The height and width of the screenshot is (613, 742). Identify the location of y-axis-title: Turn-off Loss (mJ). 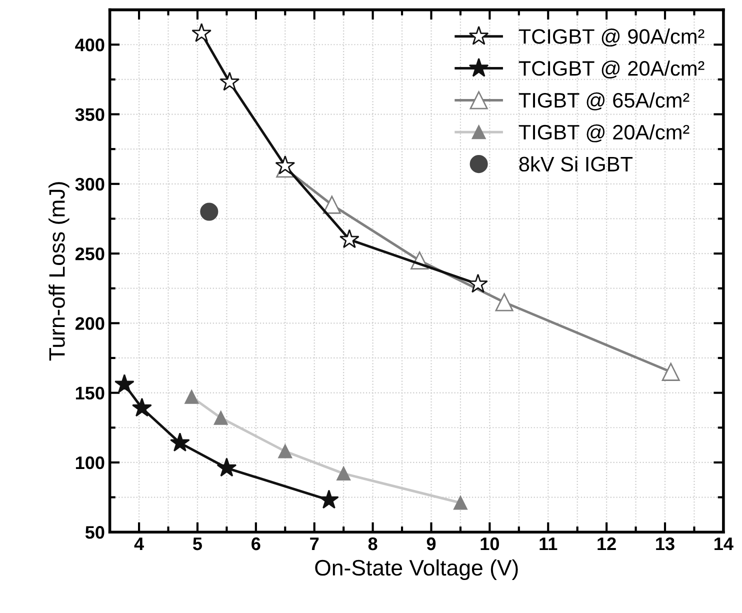
(59, 271).